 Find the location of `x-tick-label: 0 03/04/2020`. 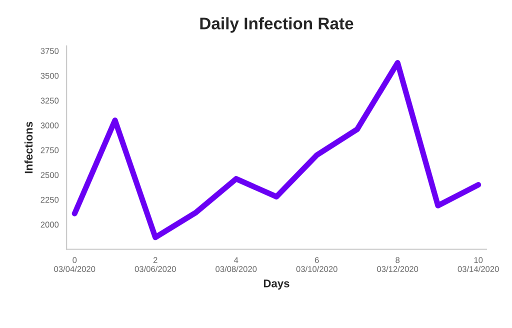

x-tick-label: 0 03/04/2020 is located at coordinates (75, 264).